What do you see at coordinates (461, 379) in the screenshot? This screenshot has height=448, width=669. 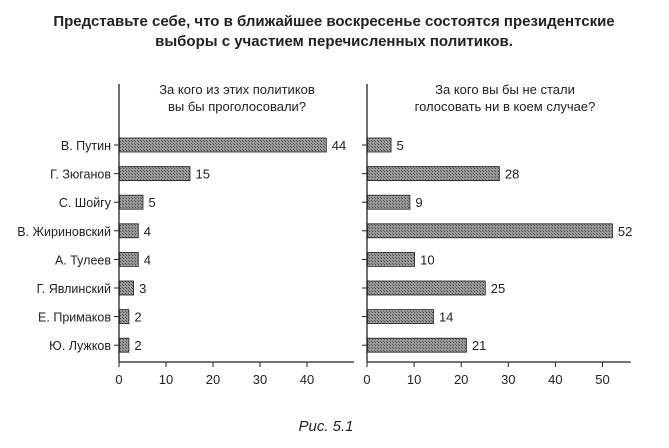 I see `right-x-tick-label: 20` at bounding box center [461, 379].